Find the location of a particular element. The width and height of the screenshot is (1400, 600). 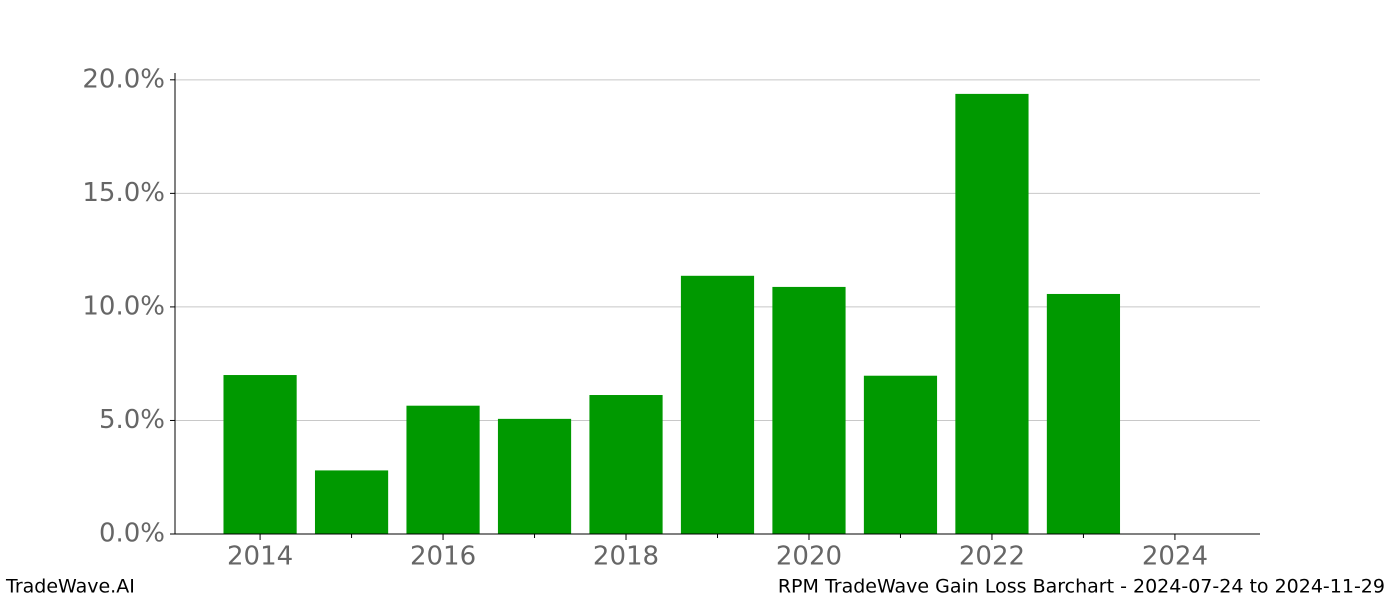

x-tick-label: 2024 is located at coordinates (1175, 557).